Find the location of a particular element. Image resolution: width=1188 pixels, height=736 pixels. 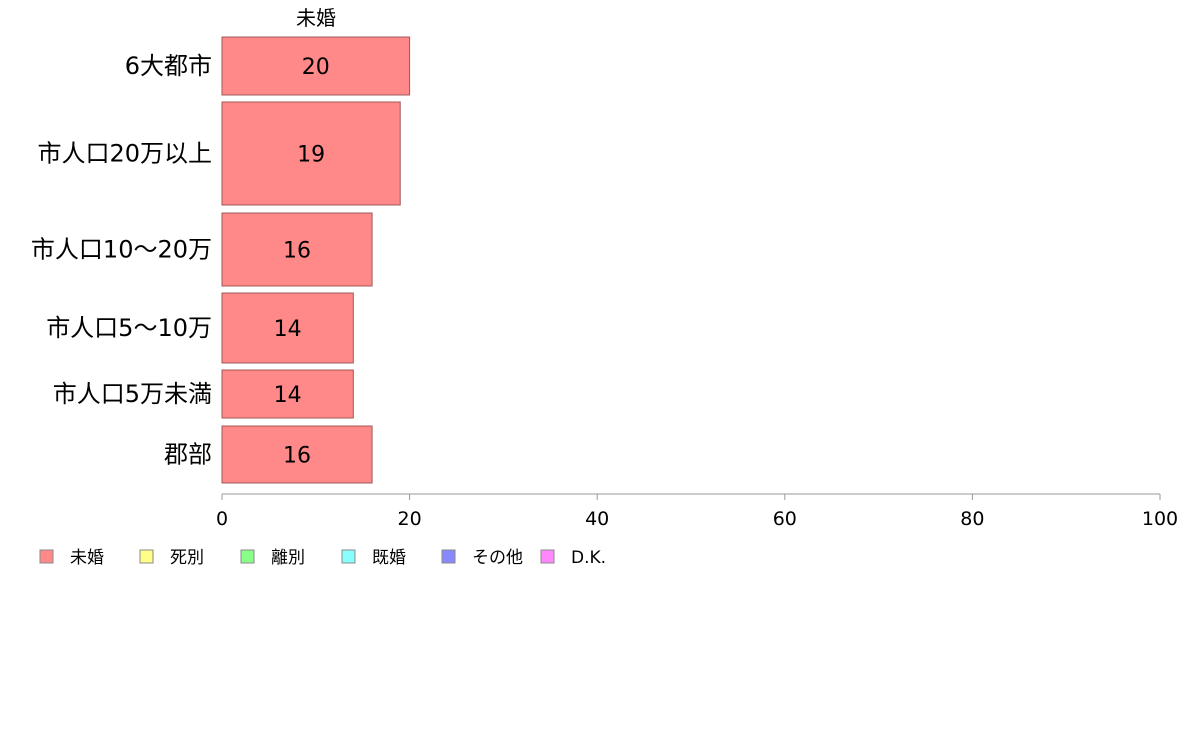

category-label: 市人口20万以上 is located at coordinates (124, 154).